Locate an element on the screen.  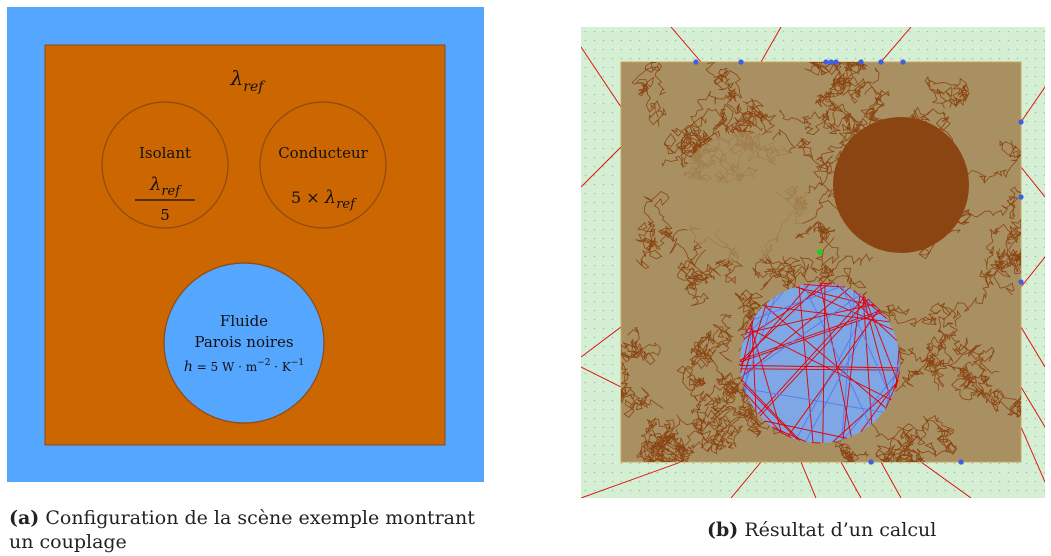
source-point is located at coordinates (820, 252).